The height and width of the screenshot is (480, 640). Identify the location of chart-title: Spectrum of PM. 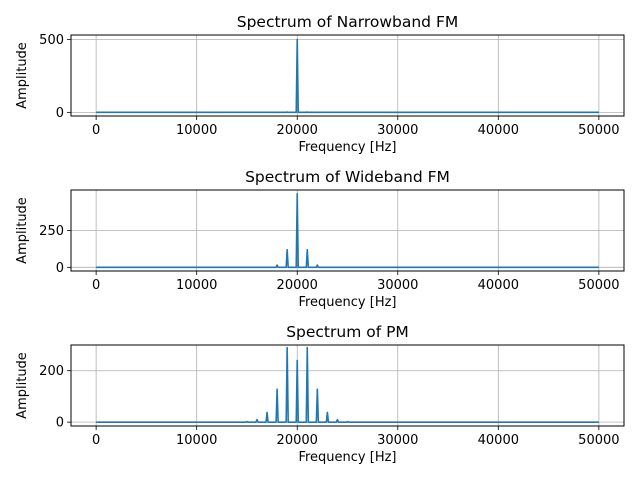
(347, 332).